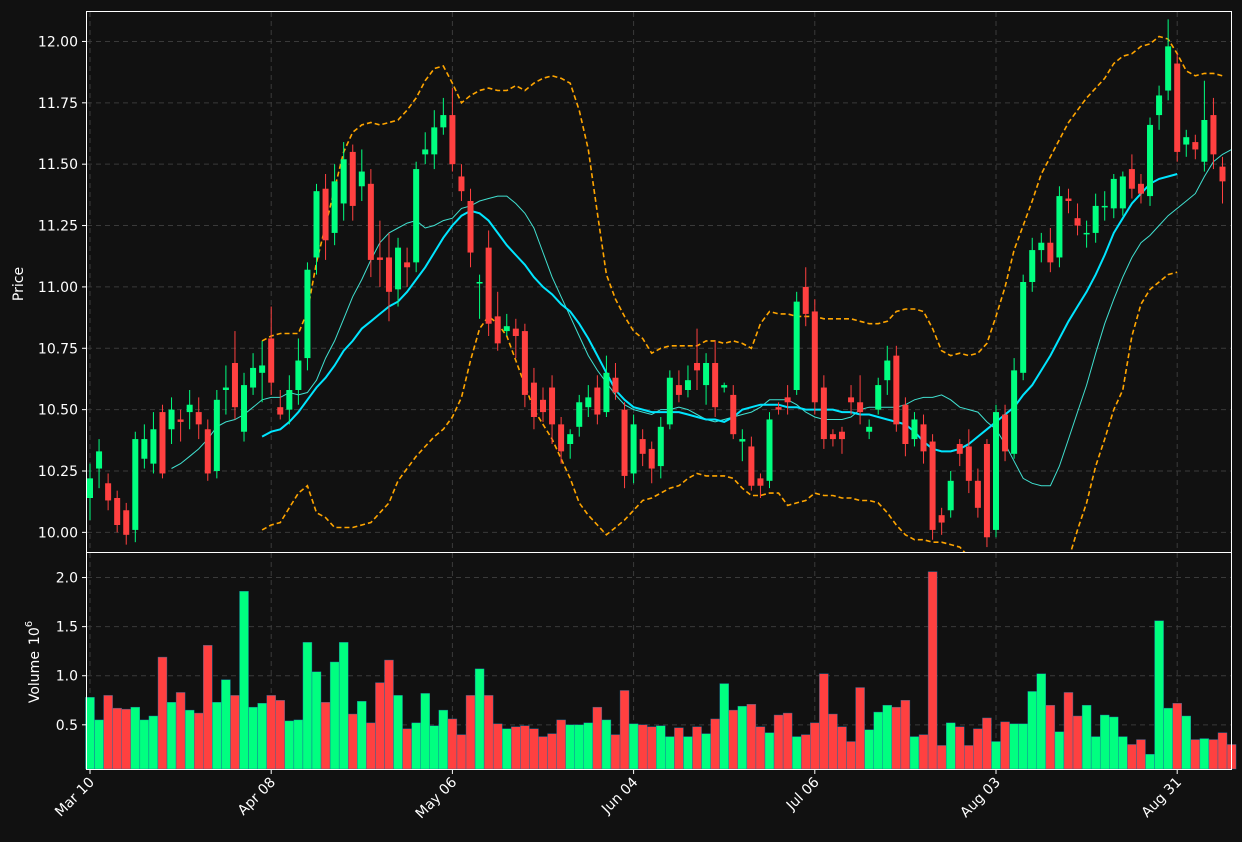 This screenshot has height=842, width=1242. Describe the element at coordinates (58, 472) in the screenshot. I see `price-tick-label: 10.25` at that location.